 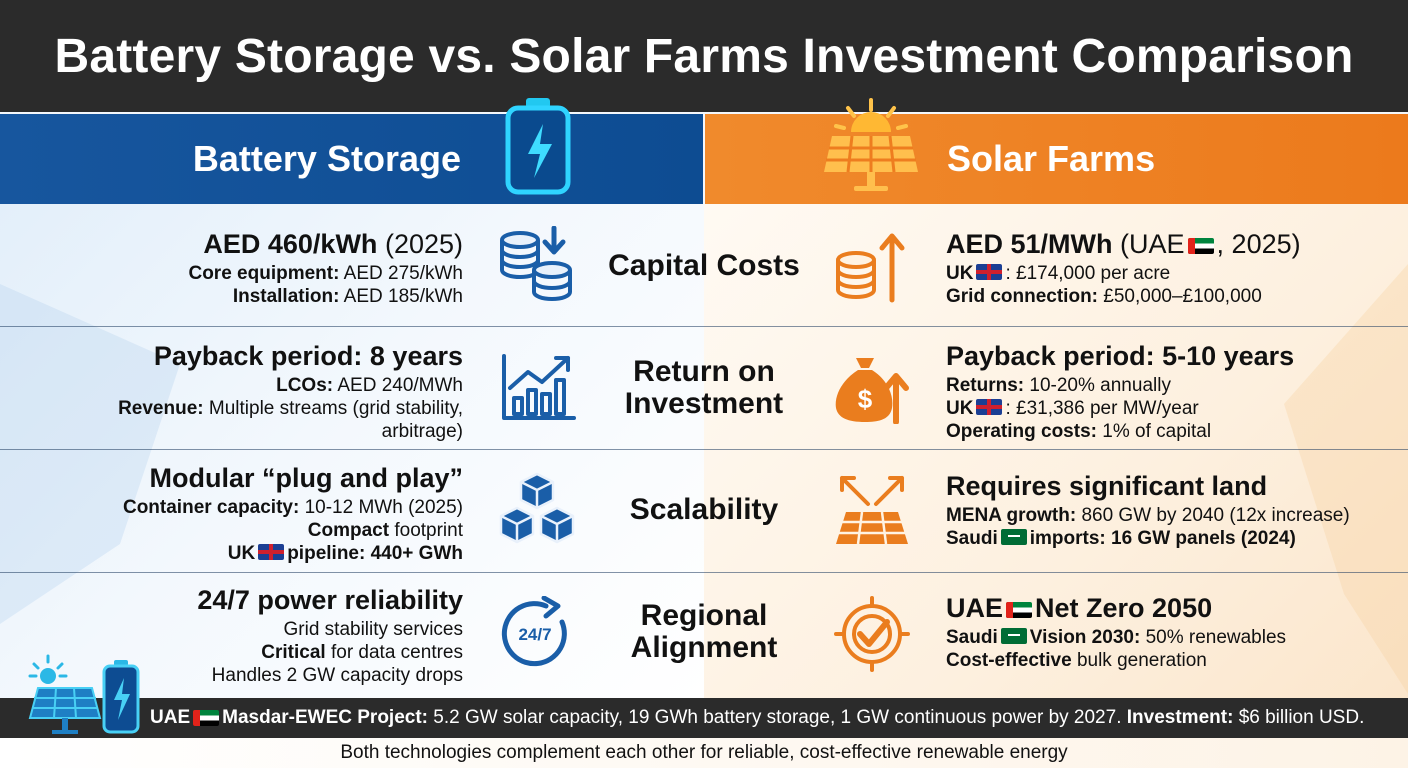 I want to click on value: Multiple streams (grid stability,, so click(x=335, y=408).